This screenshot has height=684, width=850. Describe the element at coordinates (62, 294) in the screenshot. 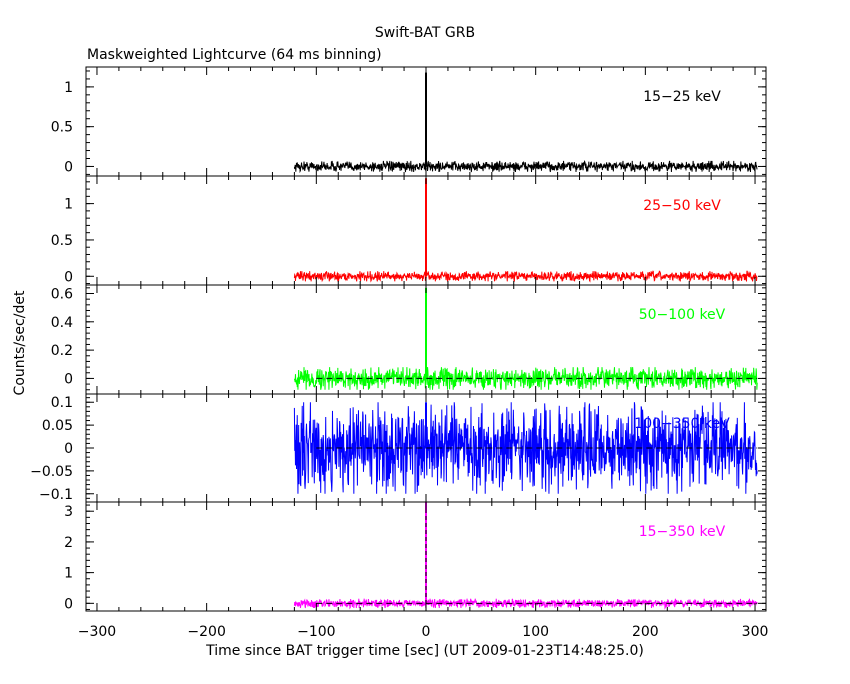

I see `y-tick-label: 0.6` at that location.